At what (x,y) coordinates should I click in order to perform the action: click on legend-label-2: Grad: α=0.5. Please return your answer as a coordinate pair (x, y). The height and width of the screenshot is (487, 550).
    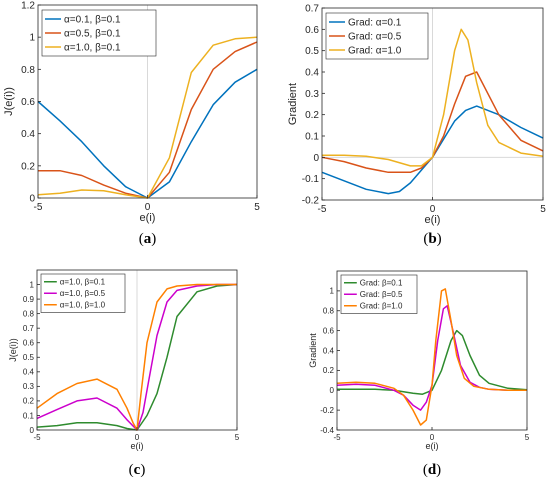
    Looking at the image, I should click on (375, 37).